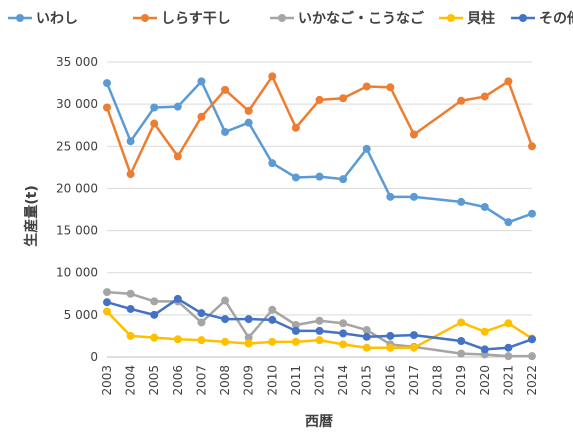 This screenshot has width=573, height=437. What do you see at coordinates (390, 380) in the screenshot?
I see `x-tick-label: 2016` at bounding box center [390, 380].